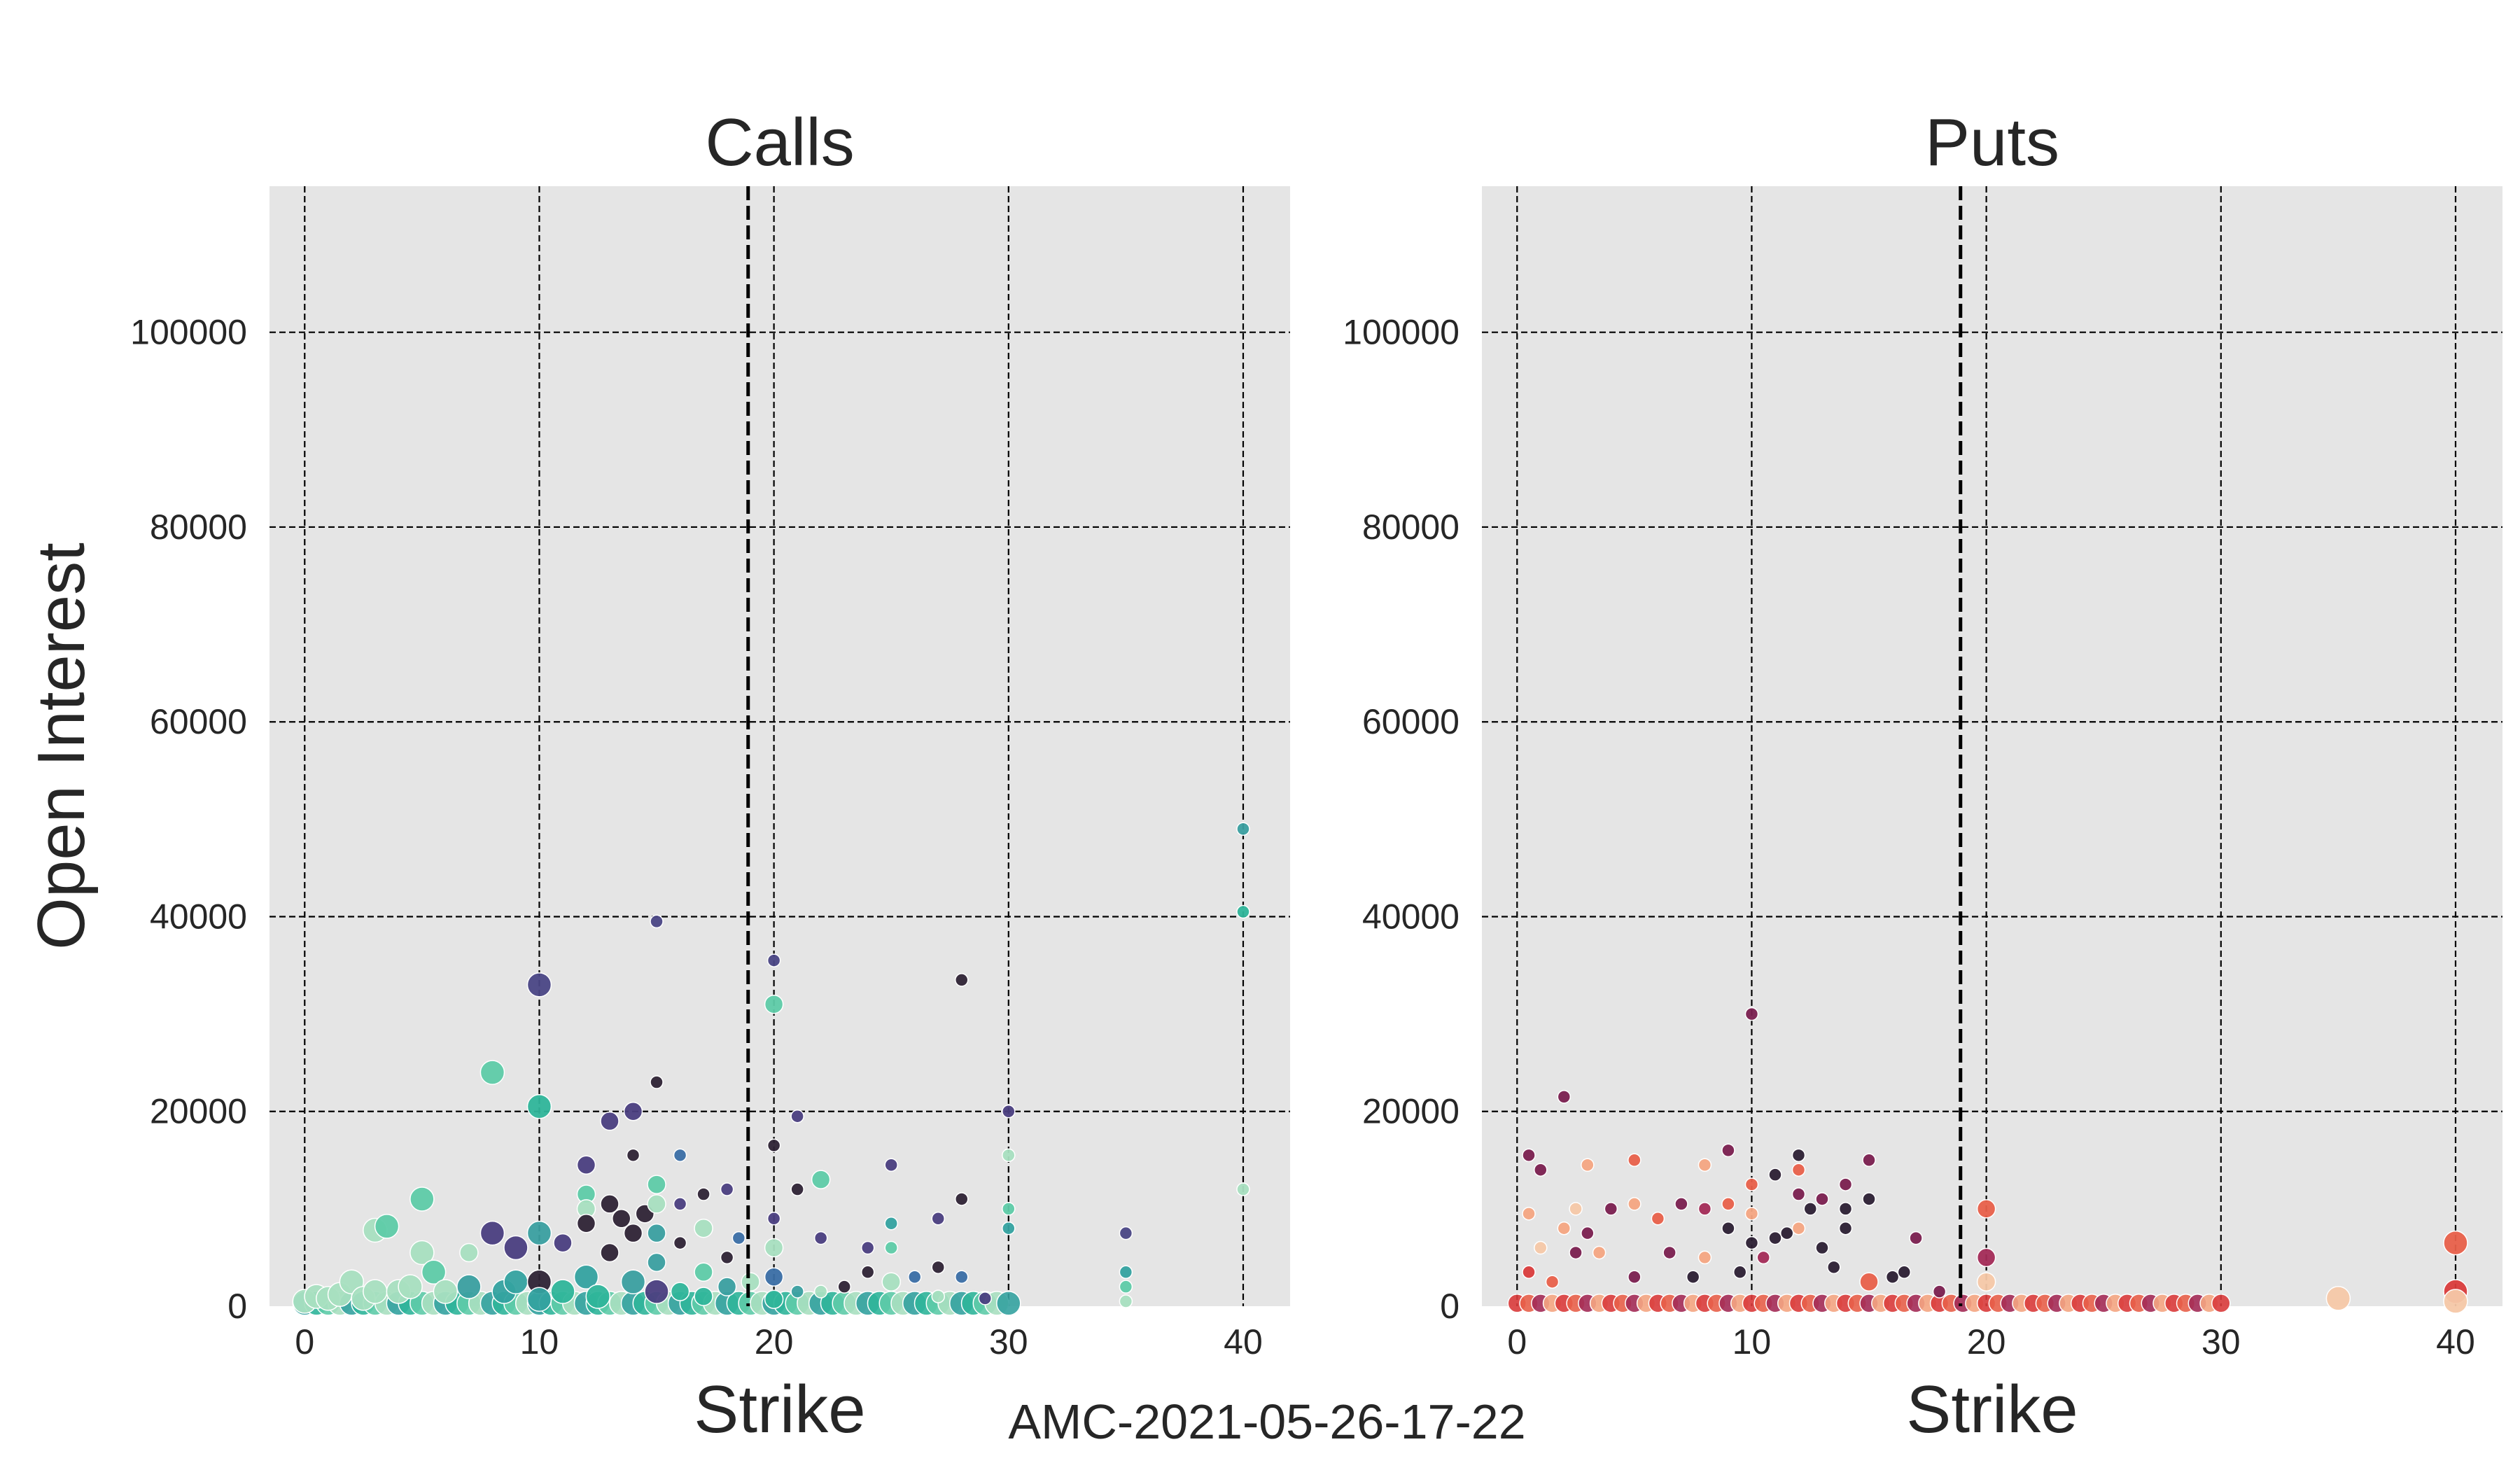 This screenshot has width=2520, height=1470. Describe the element at coordinates (1411, 527) in the screenshot. I see `puts-y-tick-label: 80000` at that location.